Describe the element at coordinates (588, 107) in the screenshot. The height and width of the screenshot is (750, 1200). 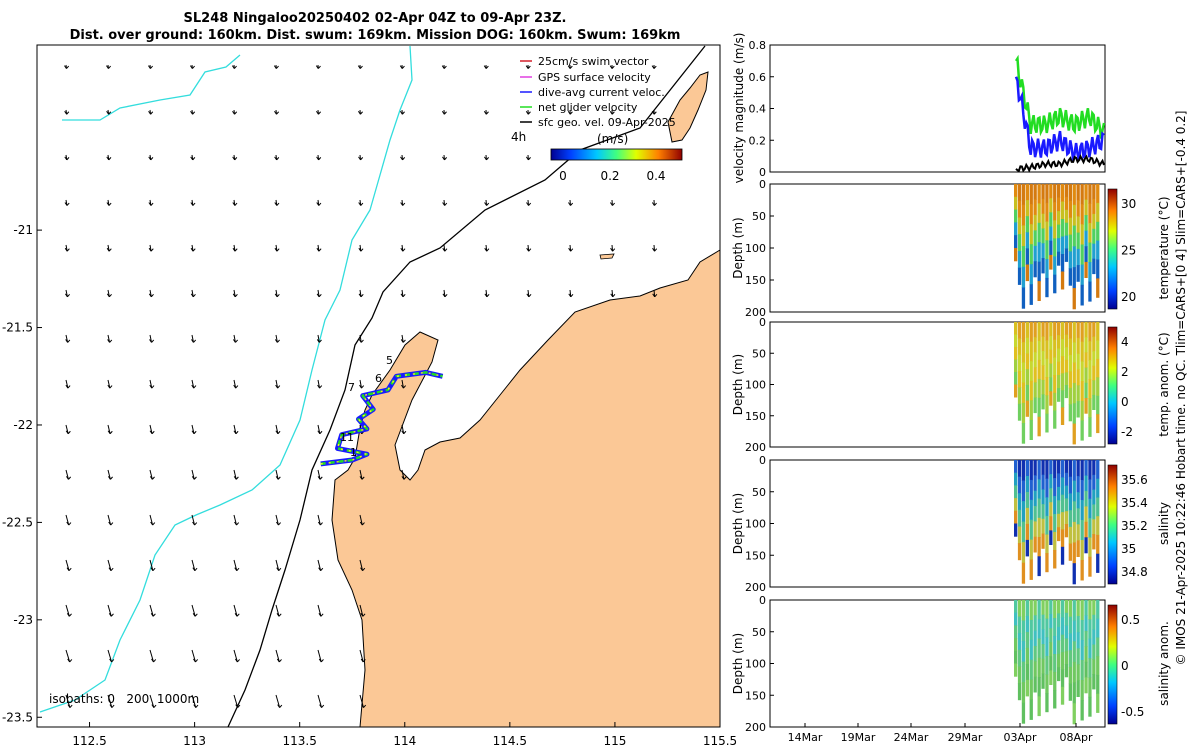
I see `legend-net-label: net glider velocity` at that location.